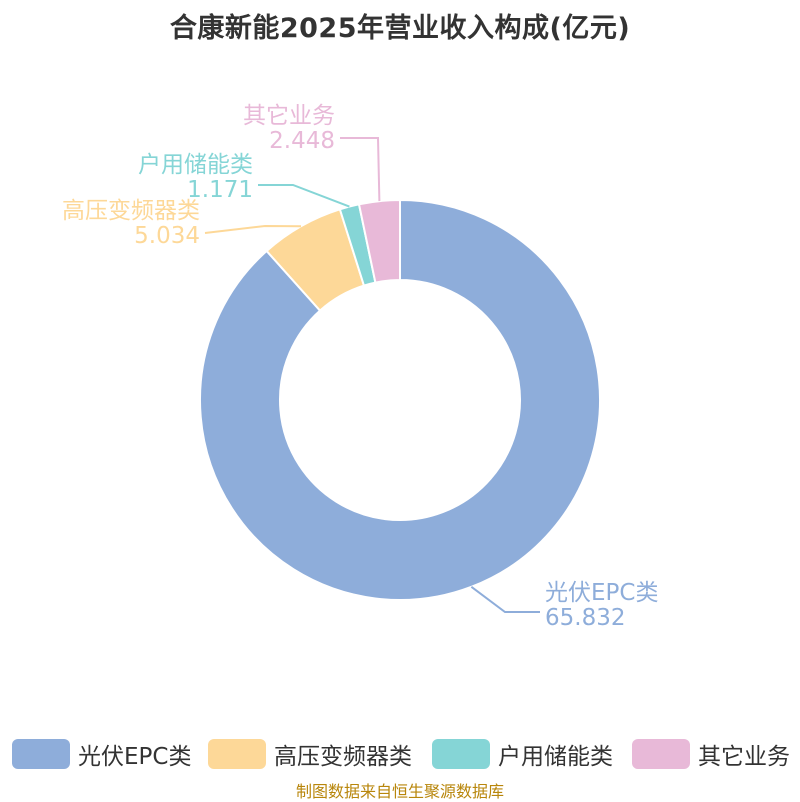 This screenshot has height=802, width=800. I want to click on legend-label: 其它业务, so click(744, 757).